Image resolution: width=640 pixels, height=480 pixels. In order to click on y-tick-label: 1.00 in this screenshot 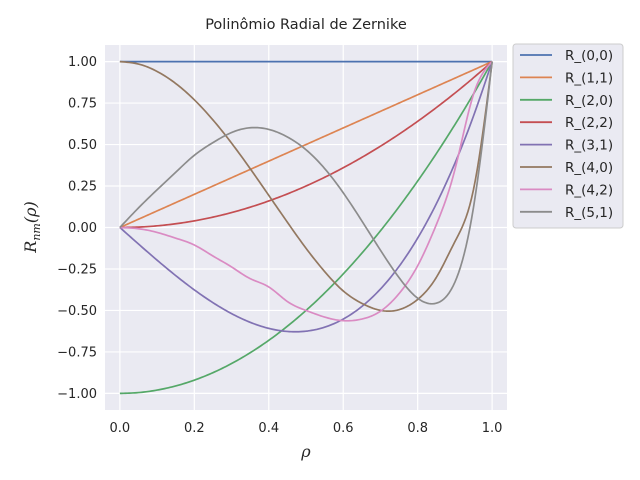, I will do `click(82, 62)`.